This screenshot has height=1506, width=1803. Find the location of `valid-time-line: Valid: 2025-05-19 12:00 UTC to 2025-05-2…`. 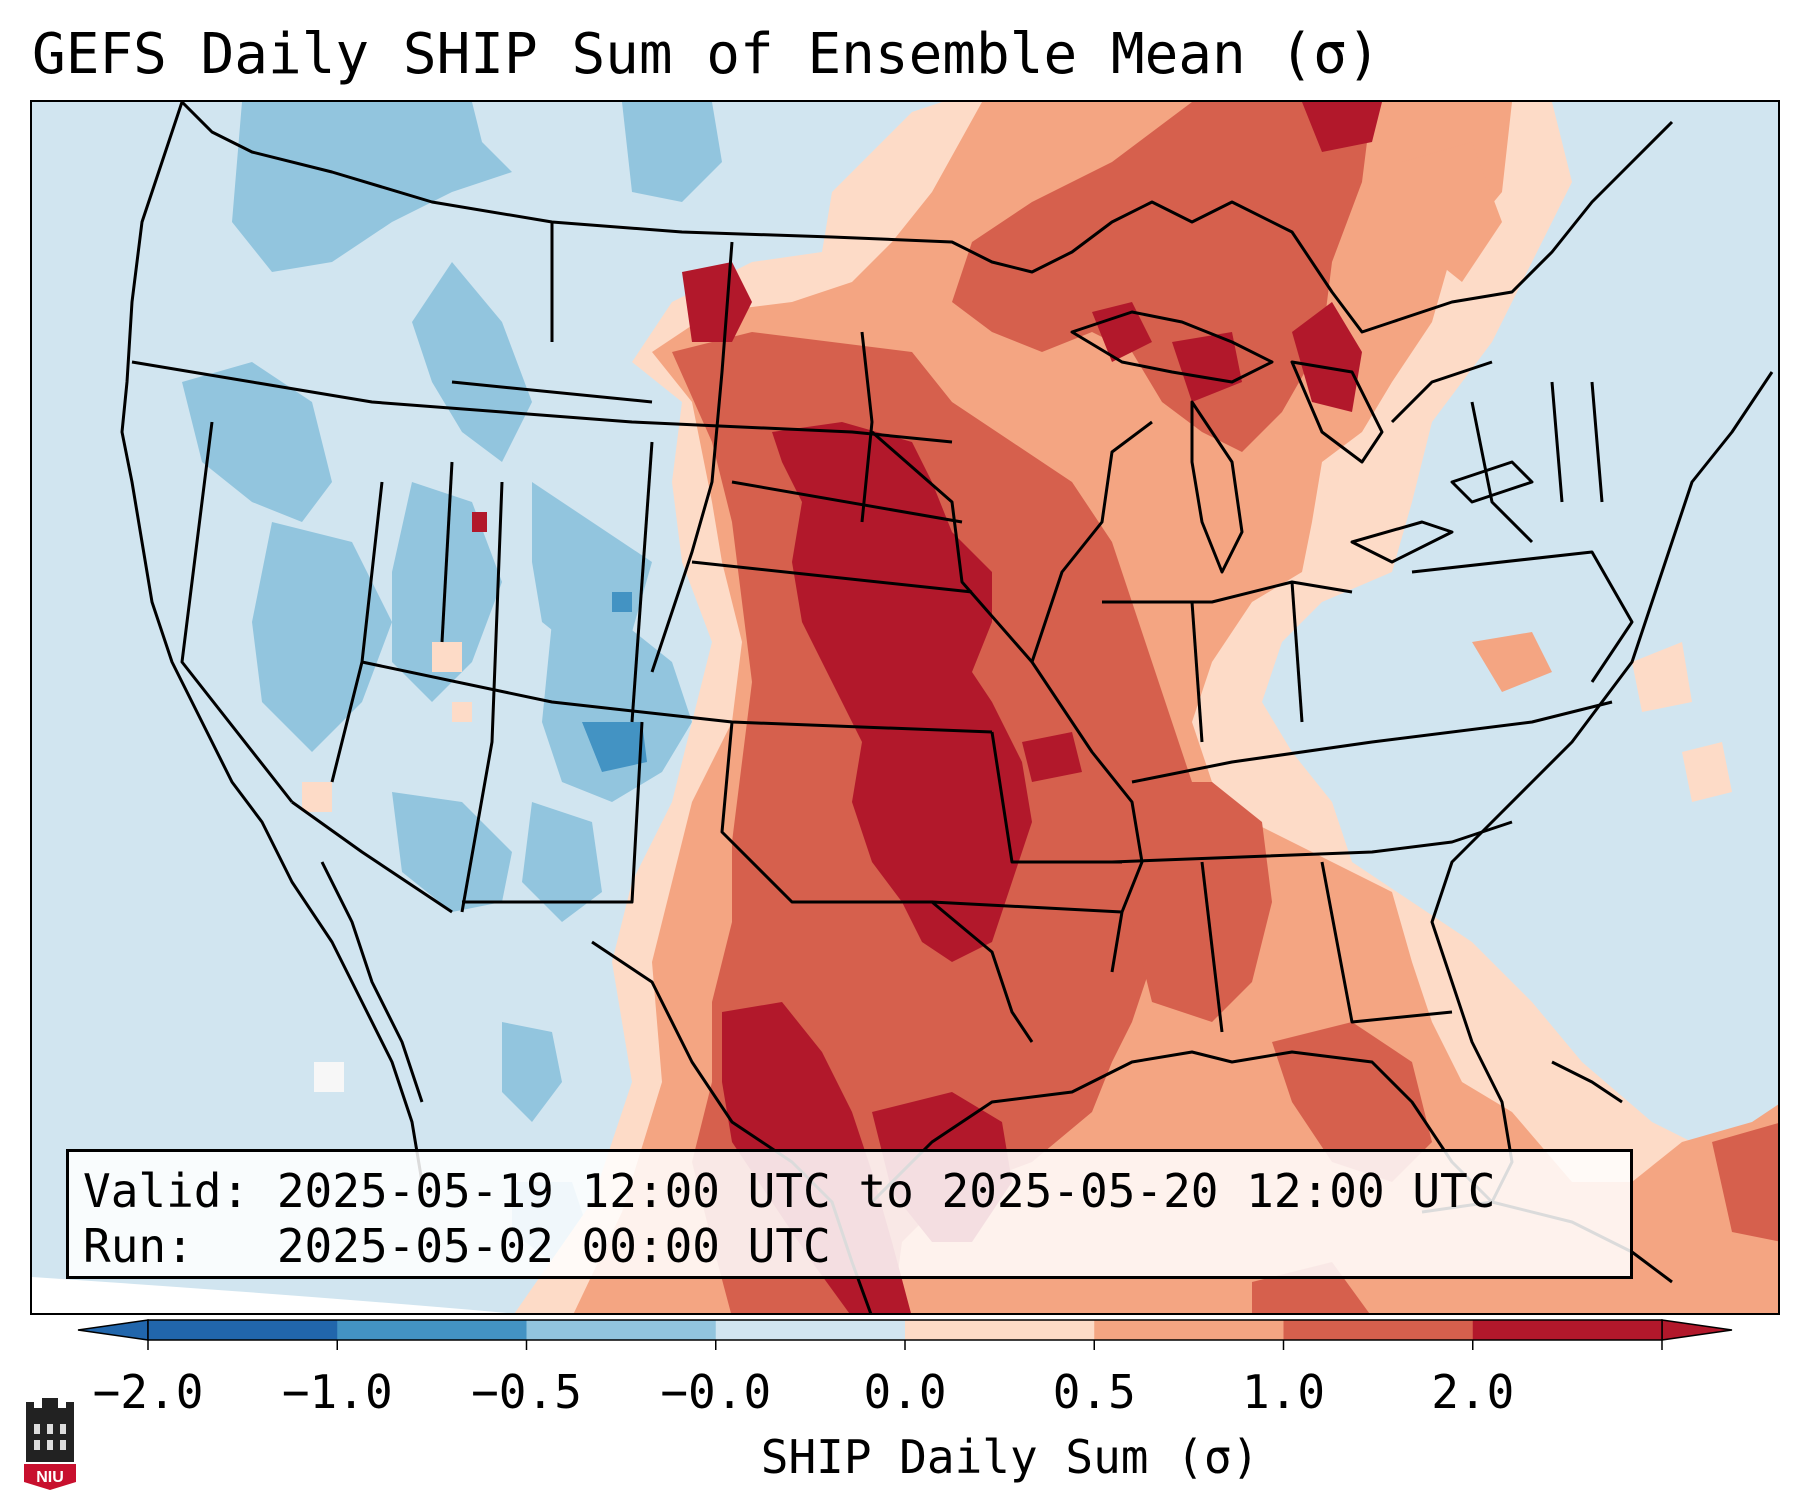

valid-time-line: Valid: 2025-05-19 12:00 UTC to 2025-05-2… is located at coordinates (789, 1191).